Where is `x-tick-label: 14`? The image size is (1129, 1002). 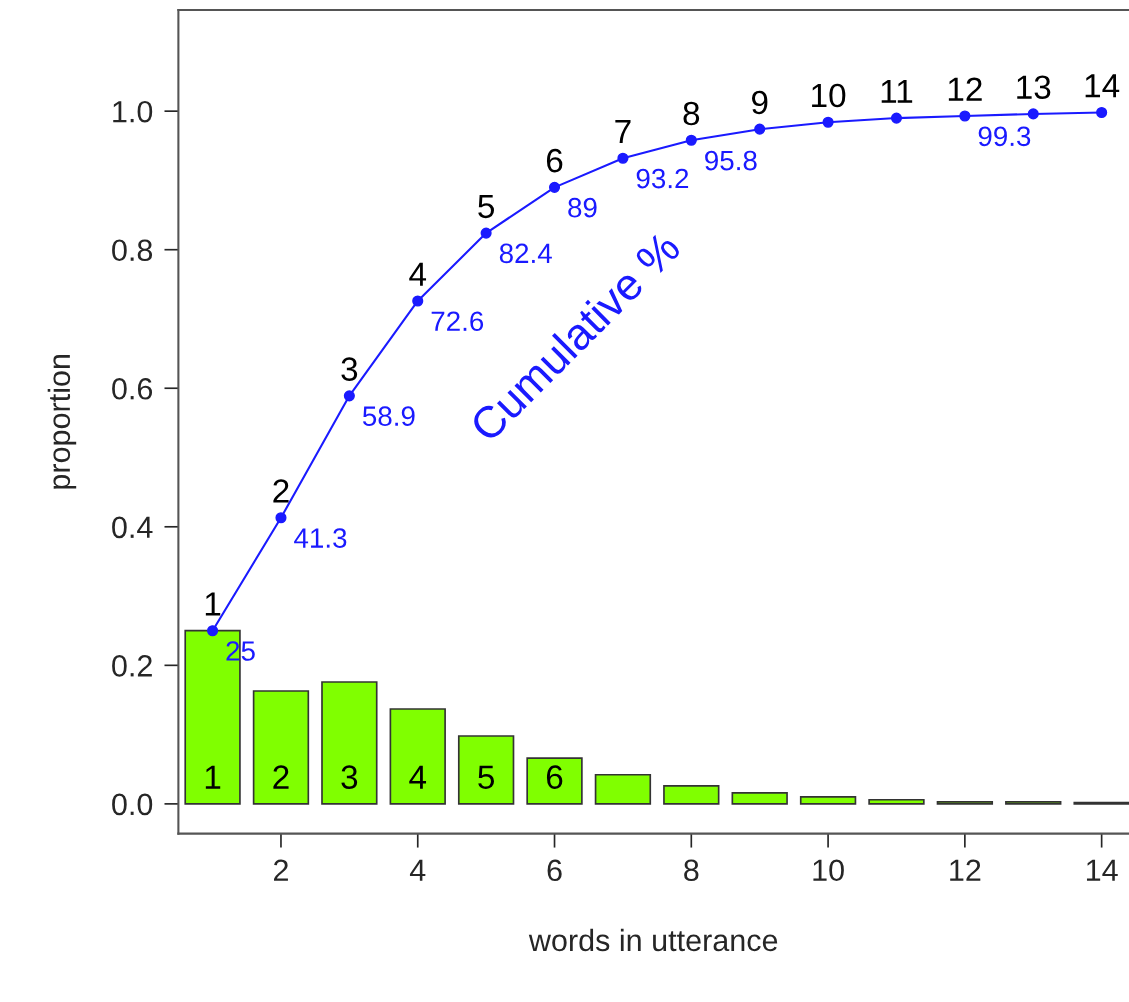 x-tick-label: 14 is located at coordinates (1102, 870).